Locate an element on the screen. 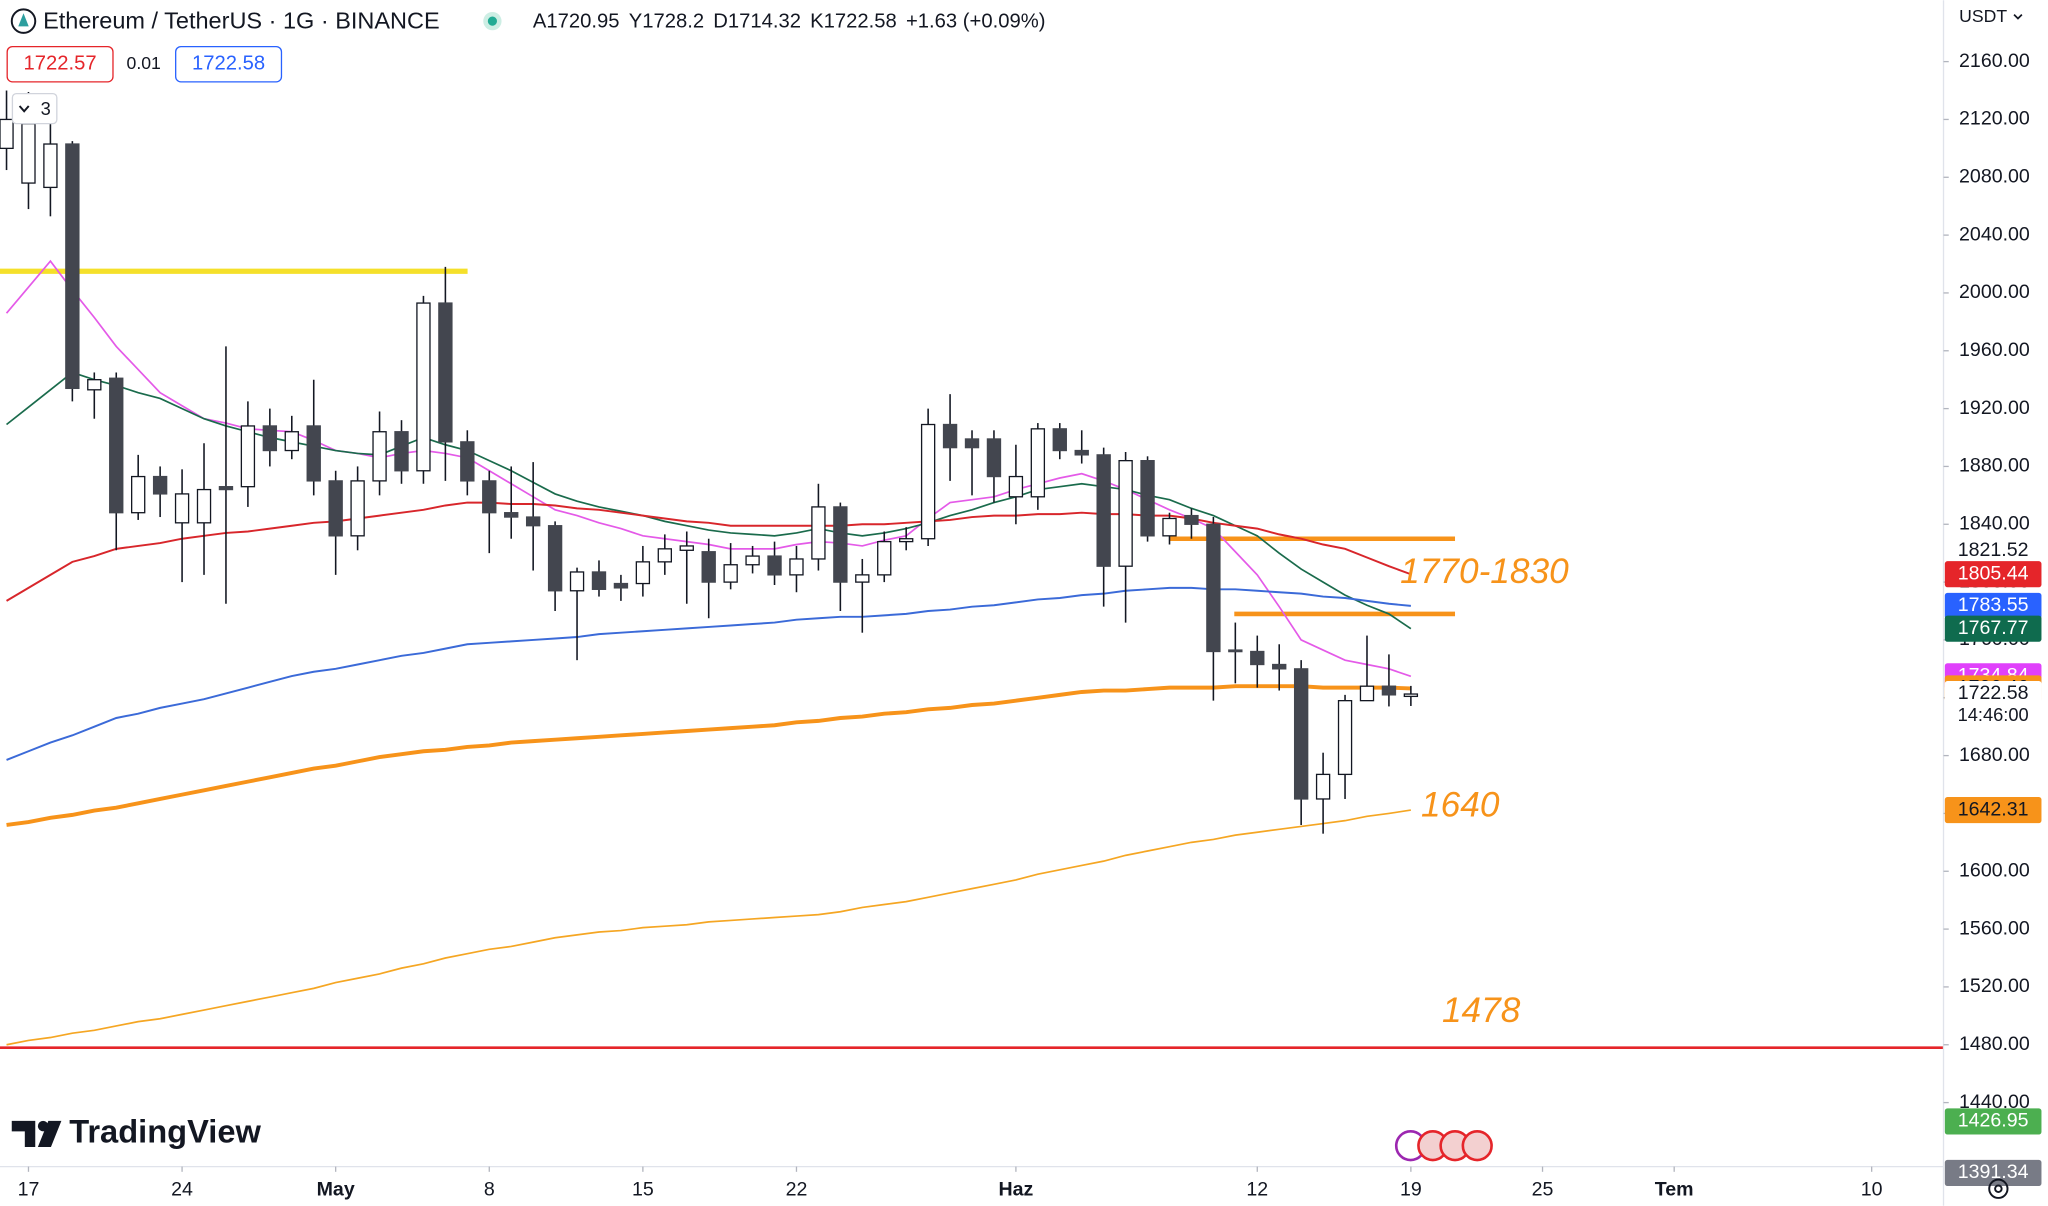  x-tick-label: 8 is located at coordinates (489, 1189).